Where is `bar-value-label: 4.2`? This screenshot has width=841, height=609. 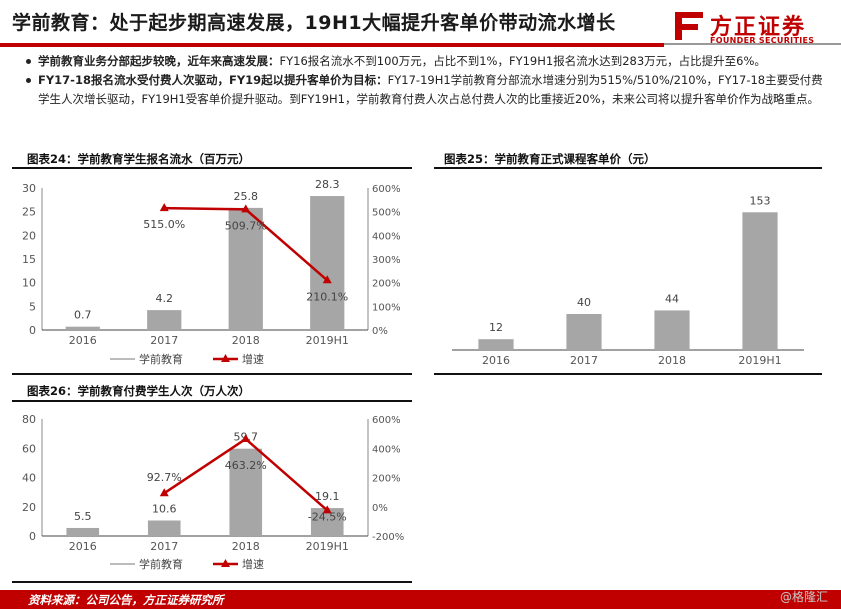 bar-value-label: 4.2 is located at coordinates (165, 298).